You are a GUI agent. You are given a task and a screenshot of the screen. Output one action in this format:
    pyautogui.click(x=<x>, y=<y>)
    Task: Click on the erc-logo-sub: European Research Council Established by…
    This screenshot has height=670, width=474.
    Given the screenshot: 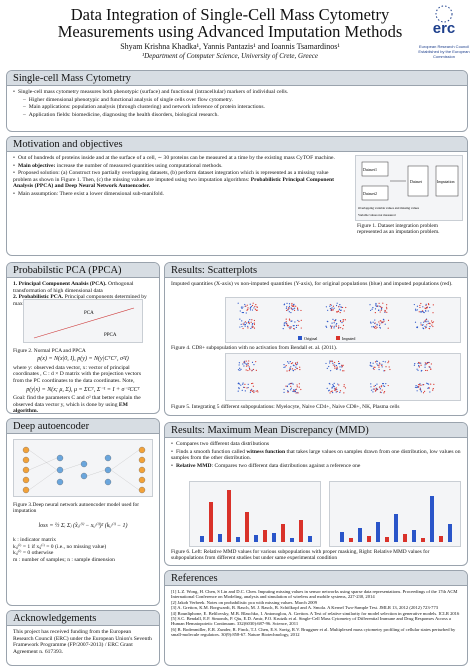 What is the action you would take?
    pyautogui.click(x=444, y=51)
    